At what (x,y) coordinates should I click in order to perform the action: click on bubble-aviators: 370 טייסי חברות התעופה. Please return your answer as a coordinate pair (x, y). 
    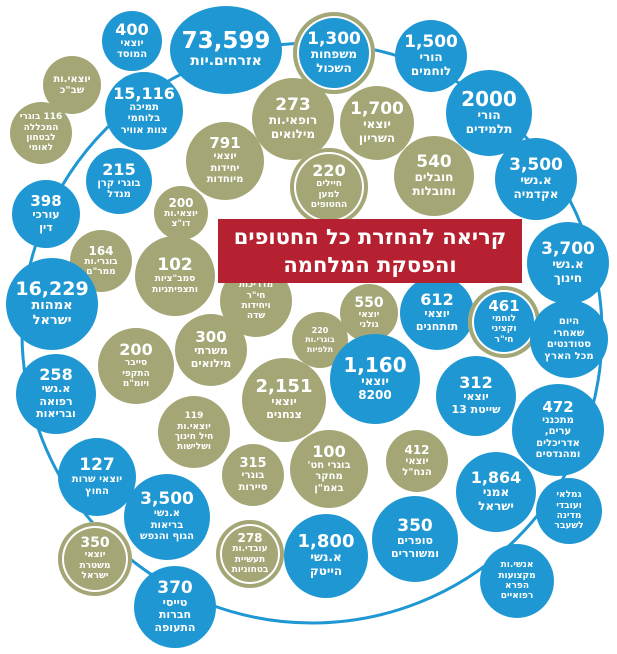
    Looking at the image, I should click on (175, 607).